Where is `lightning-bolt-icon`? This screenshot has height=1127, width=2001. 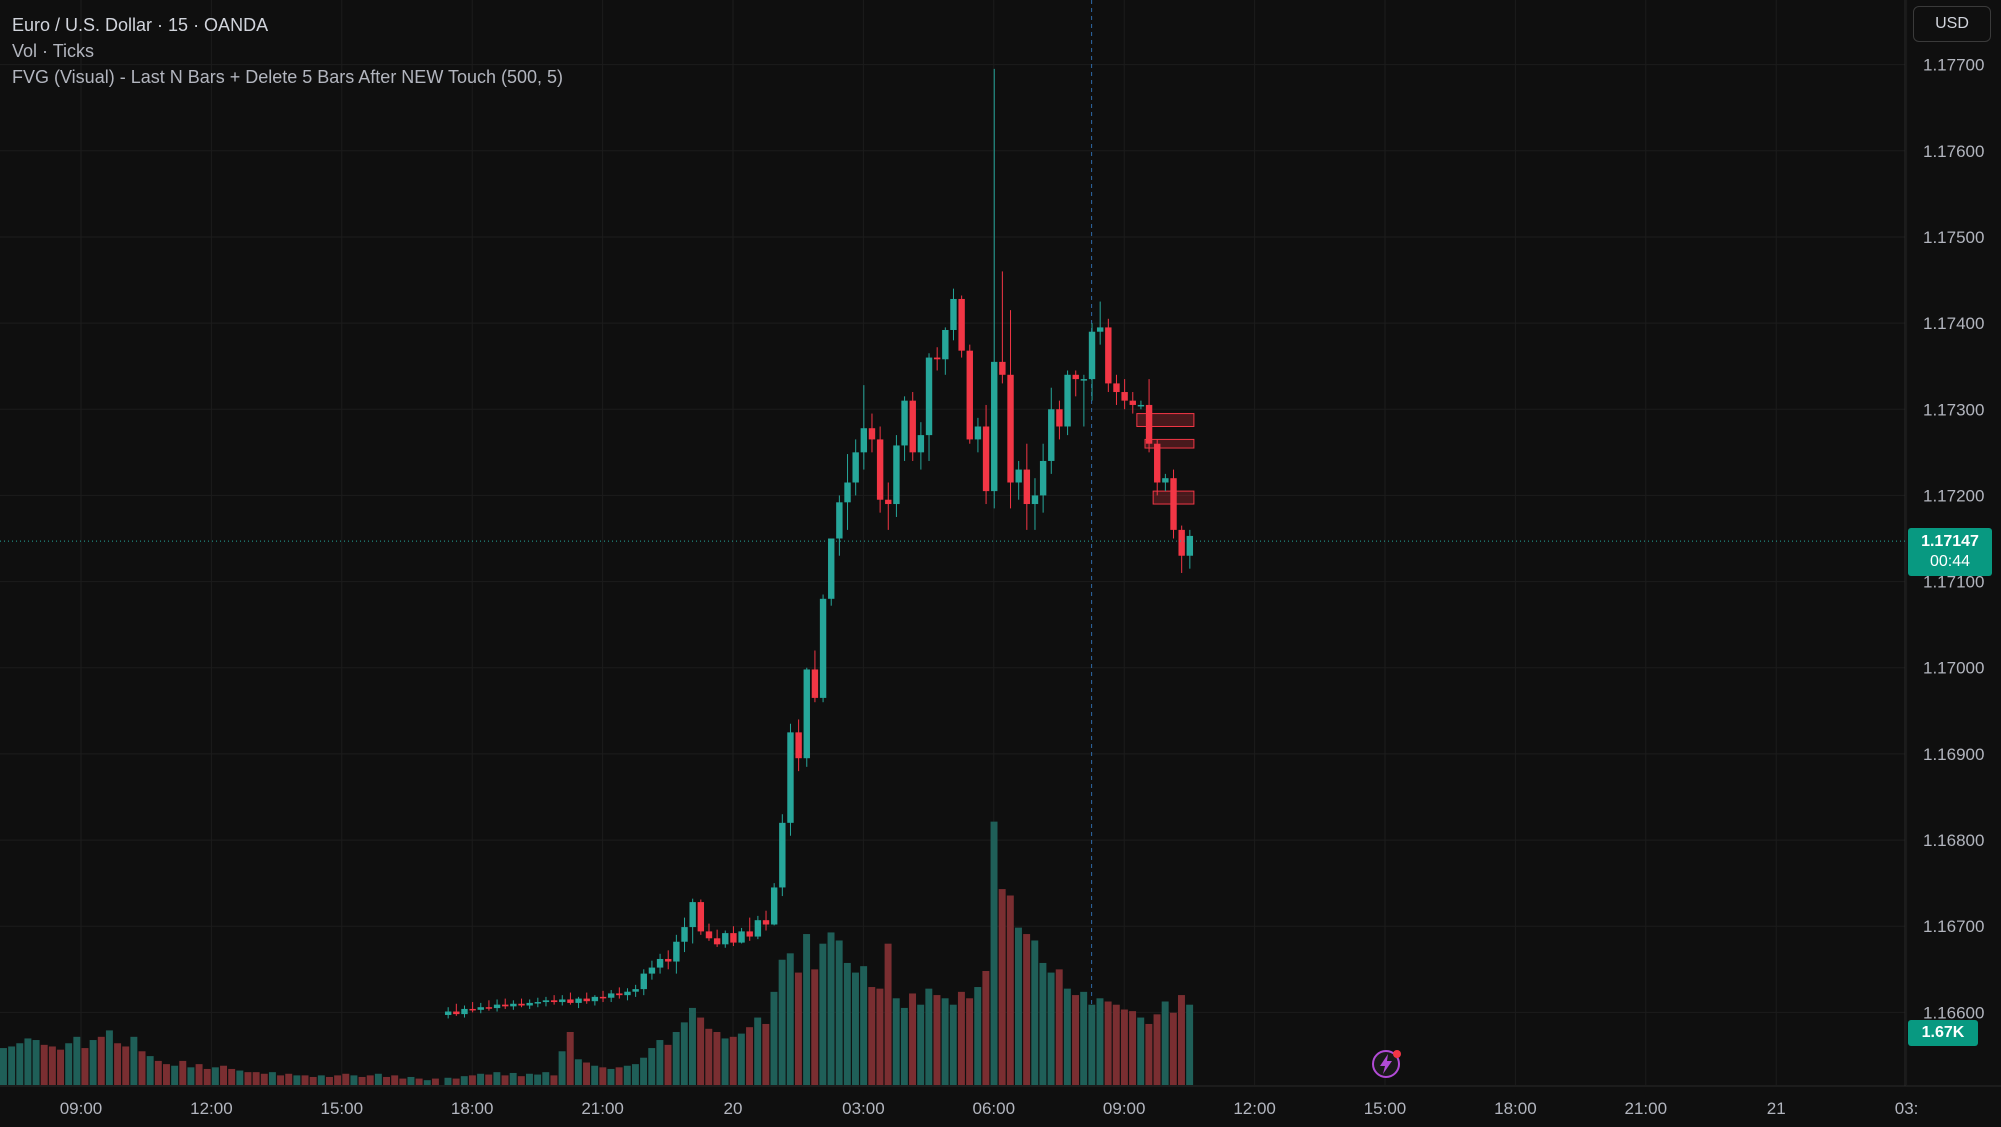 lightning-bolt-icon is located at coordinates (1386, 1064).